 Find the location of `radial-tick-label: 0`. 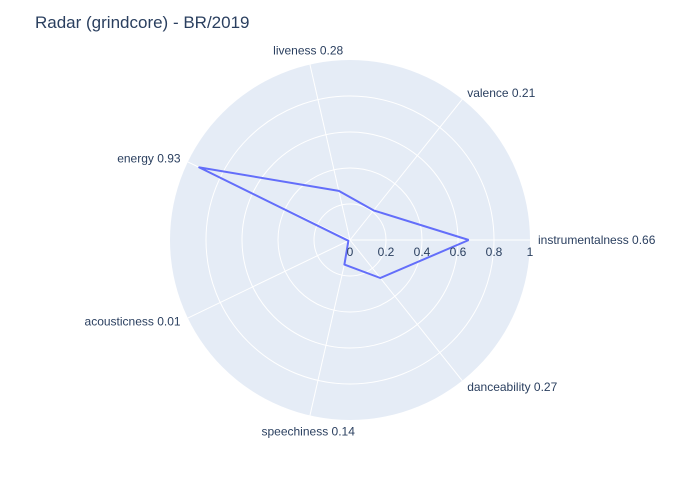

radial-tick-label: 0 is located at coordinates (350, 252).